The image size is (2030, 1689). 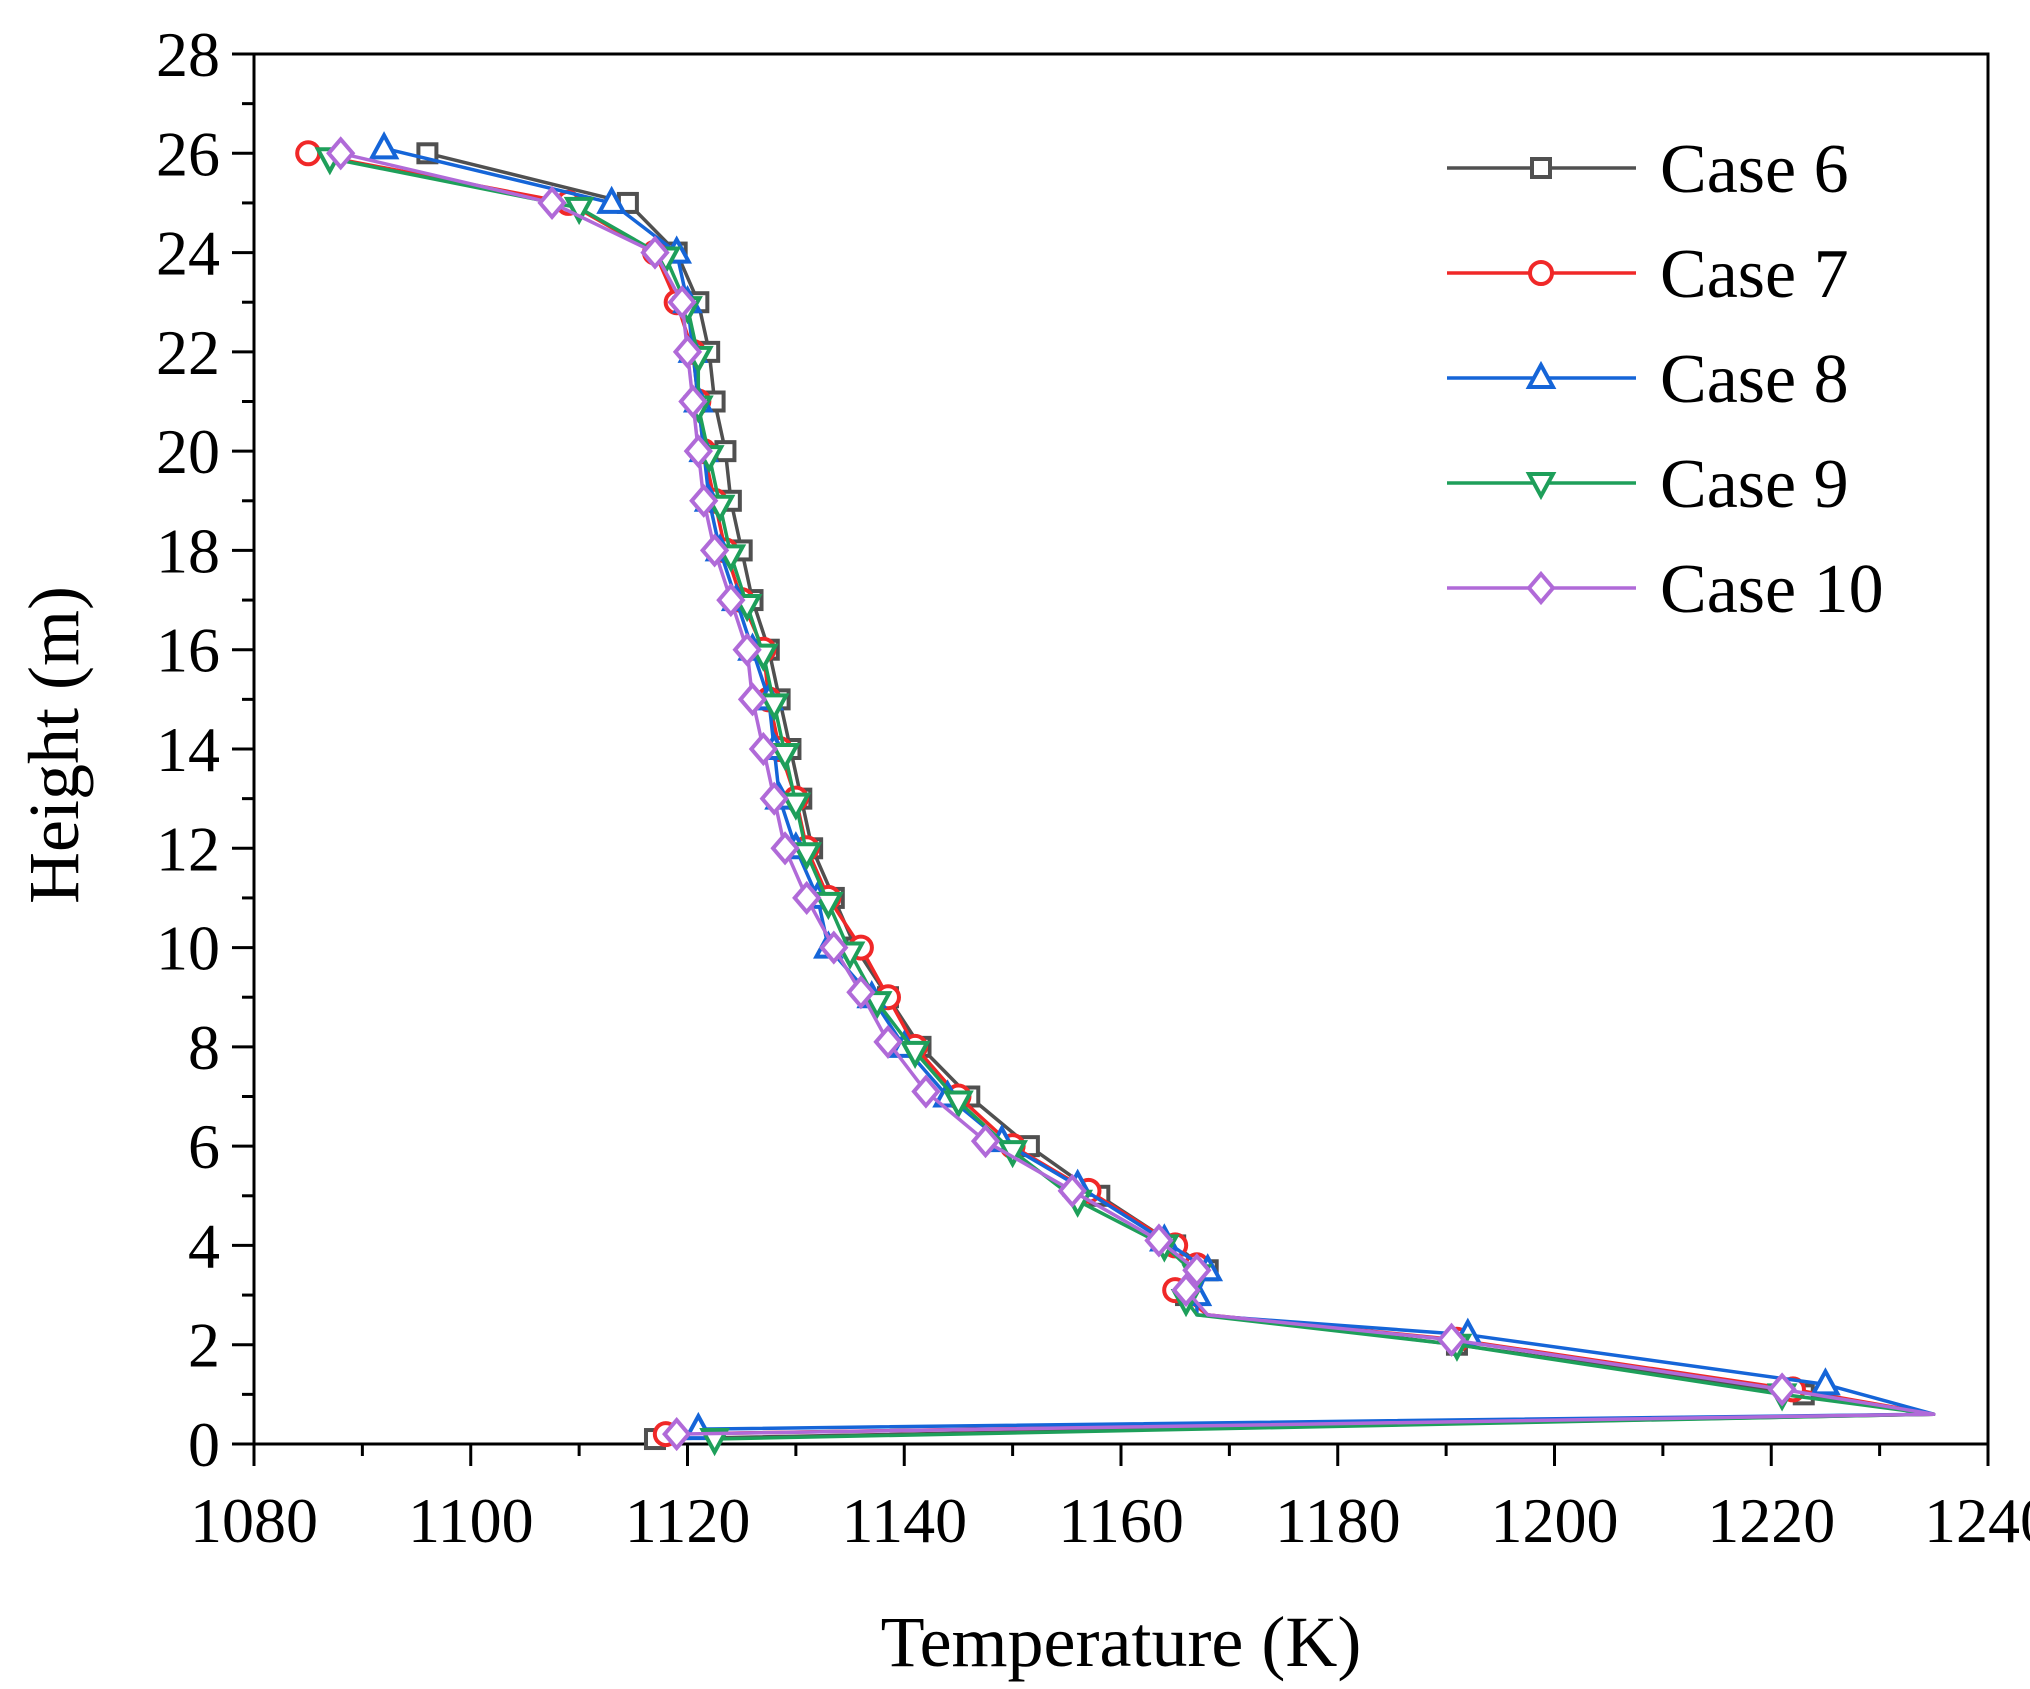 I want to click on y-tick-label: 0, so click(x=204, y=1444).